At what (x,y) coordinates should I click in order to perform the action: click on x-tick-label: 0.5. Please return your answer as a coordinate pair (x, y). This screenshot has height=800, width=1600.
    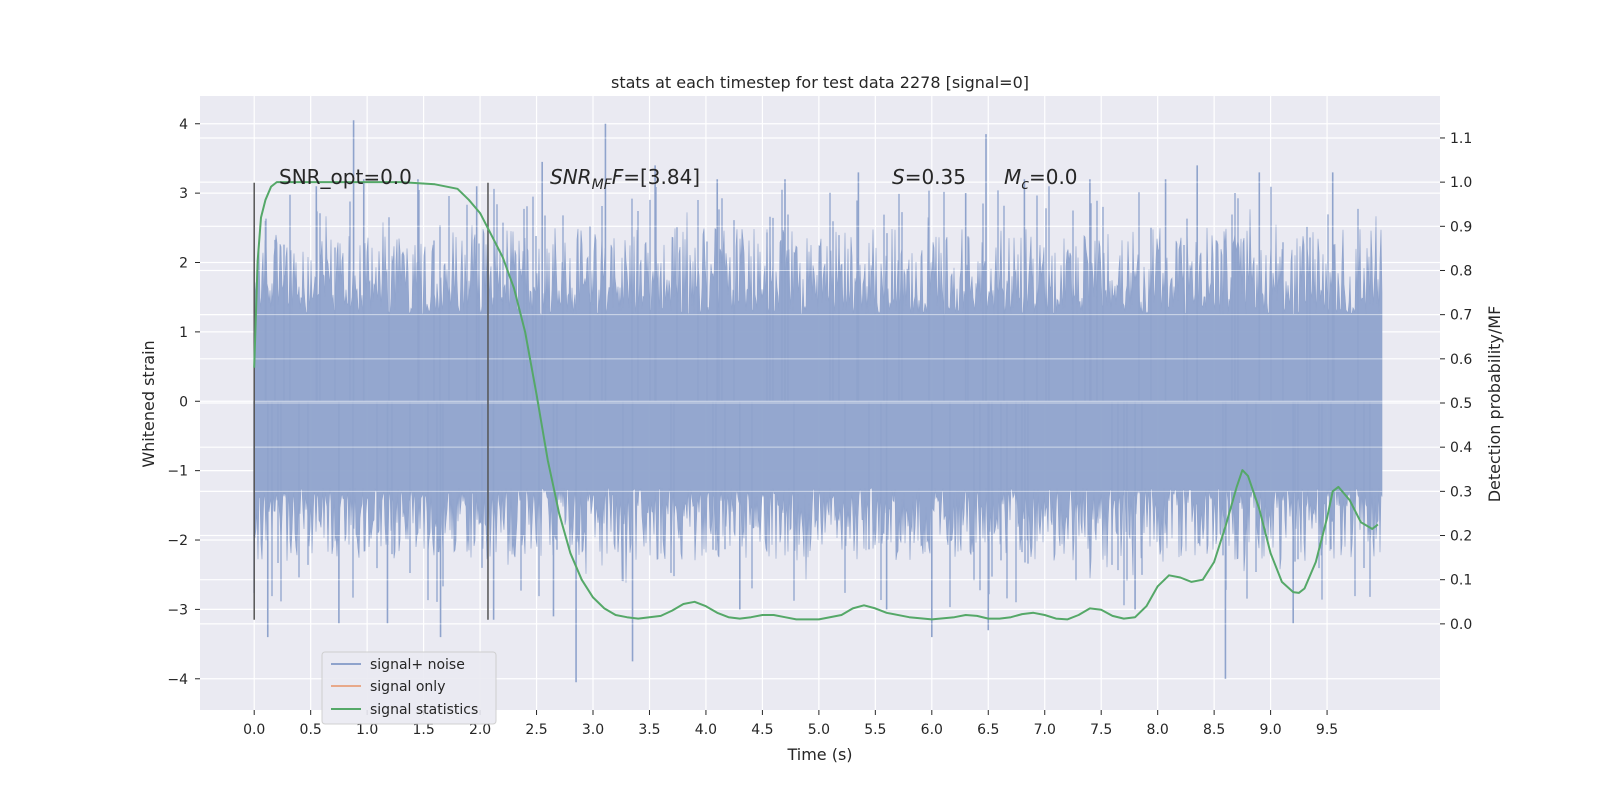
    Looking at the image, I should click on (311, 730).